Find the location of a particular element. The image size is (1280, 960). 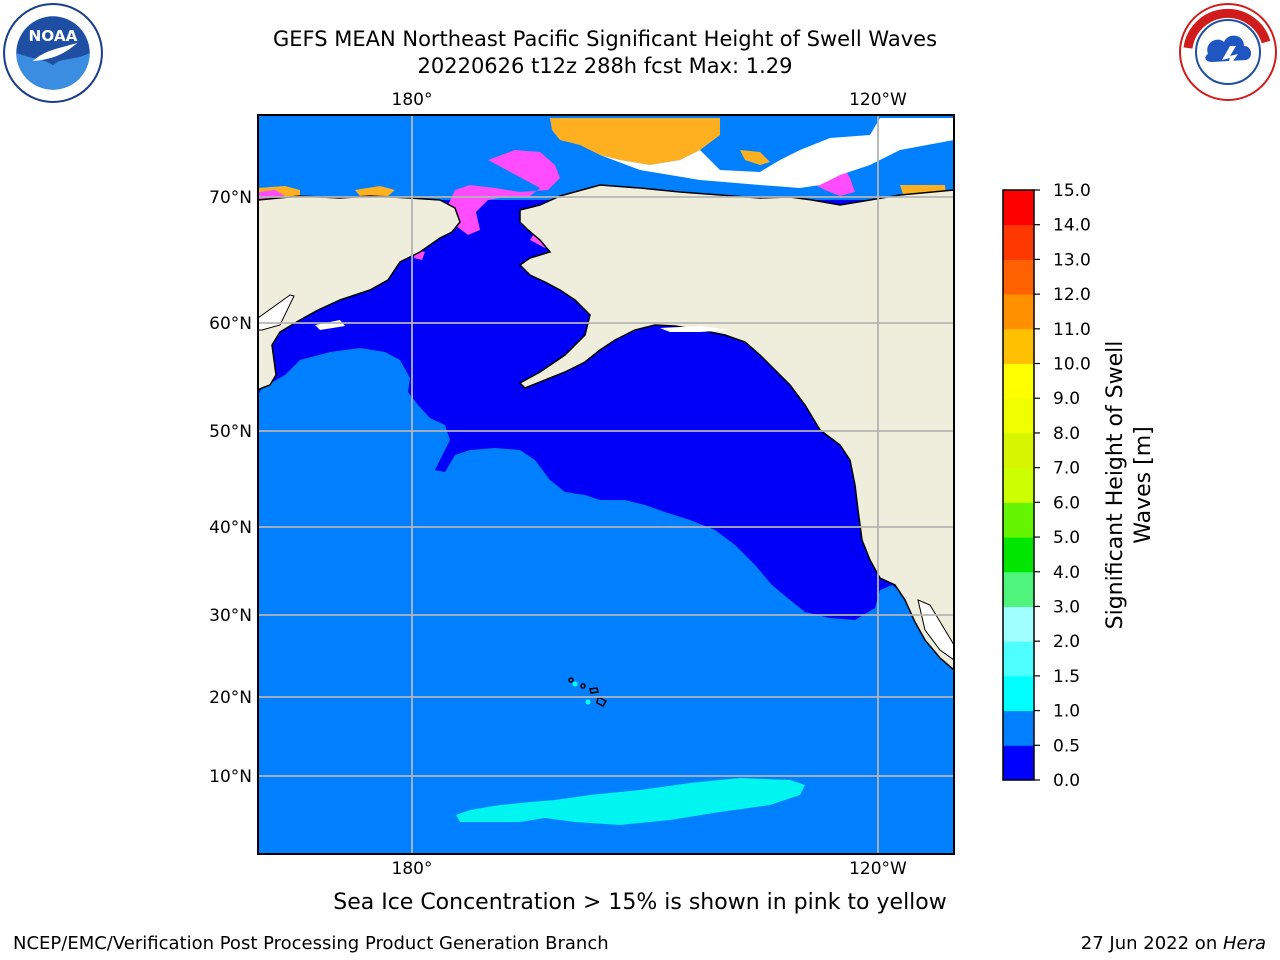

colorbar-bin-1-1.5 is located at coordinates (1018, 693).